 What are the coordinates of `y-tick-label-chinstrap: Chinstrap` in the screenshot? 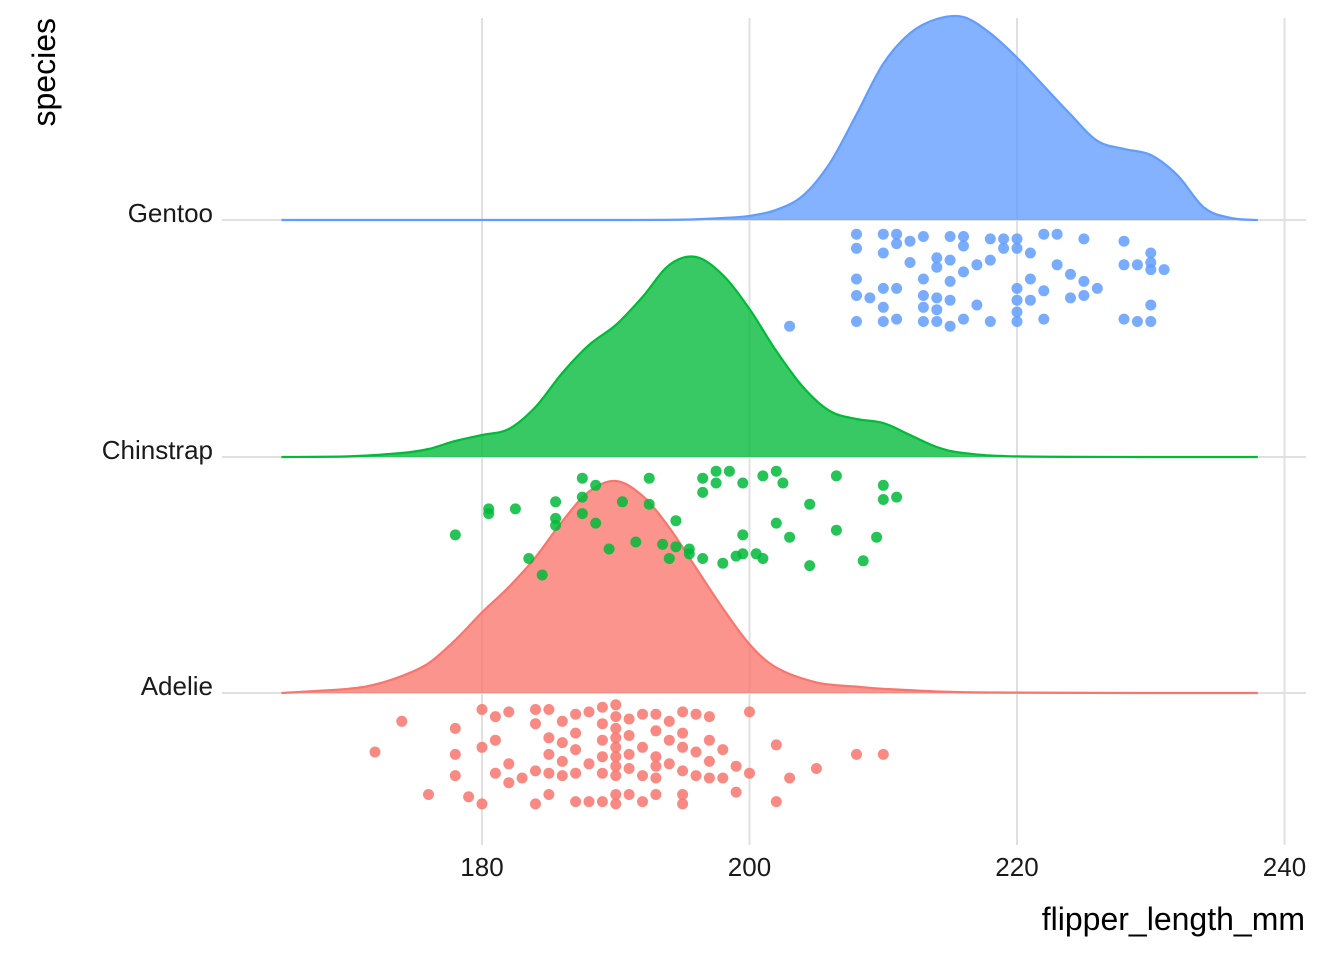 It's located at (157, 450).